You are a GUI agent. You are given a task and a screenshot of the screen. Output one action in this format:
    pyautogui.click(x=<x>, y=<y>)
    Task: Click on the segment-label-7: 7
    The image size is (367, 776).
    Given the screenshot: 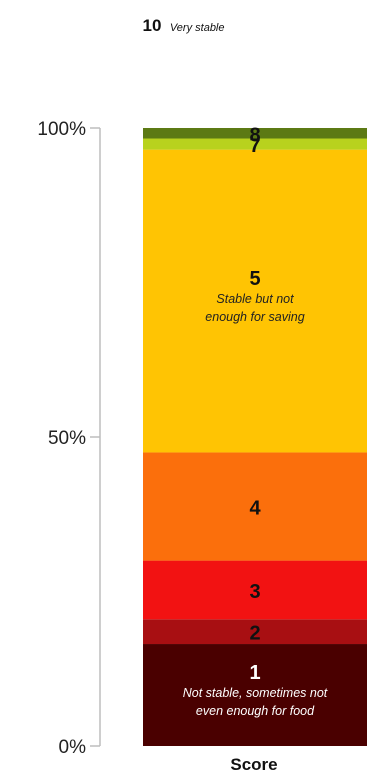 What is the action you would take?
    pyautogui.click(x=254, y=146)
    